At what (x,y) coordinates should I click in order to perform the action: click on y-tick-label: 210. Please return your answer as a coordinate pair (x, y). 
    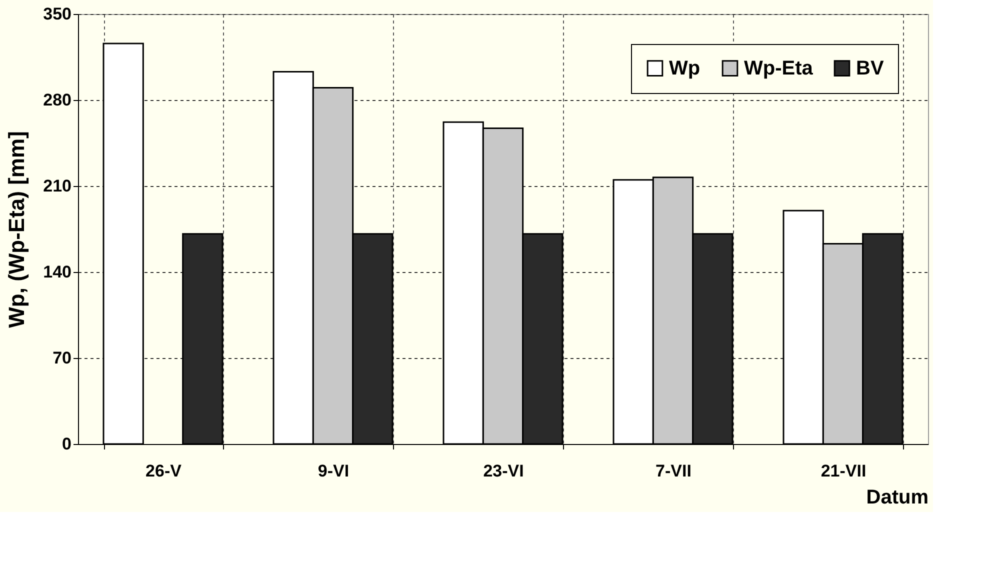
    Looking at the image, I should click on (57, 186).